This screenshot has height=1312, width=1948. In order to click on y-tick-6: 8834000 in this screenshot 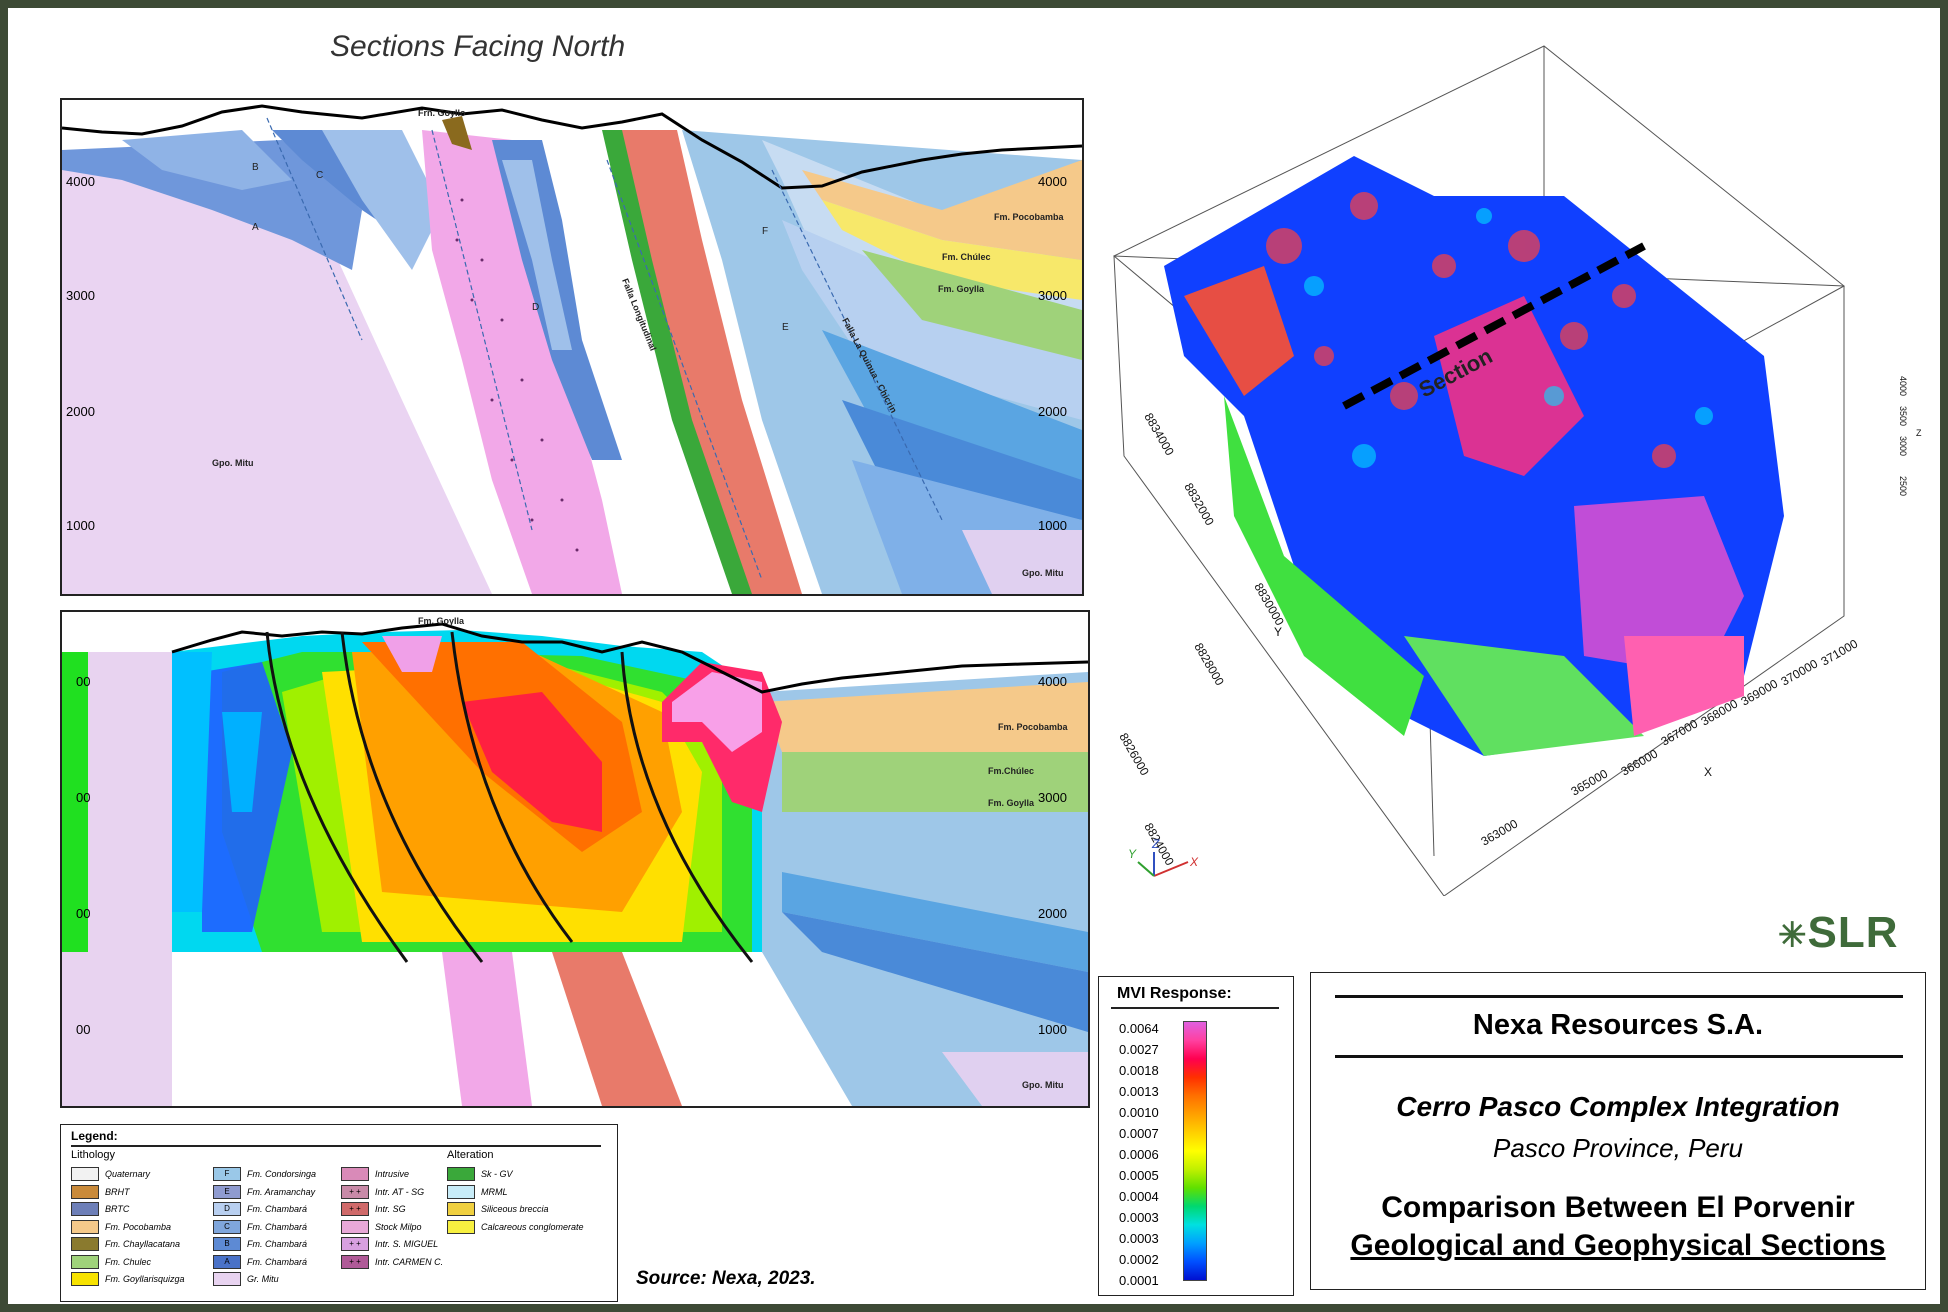, I will do `click(1159, 435)`.